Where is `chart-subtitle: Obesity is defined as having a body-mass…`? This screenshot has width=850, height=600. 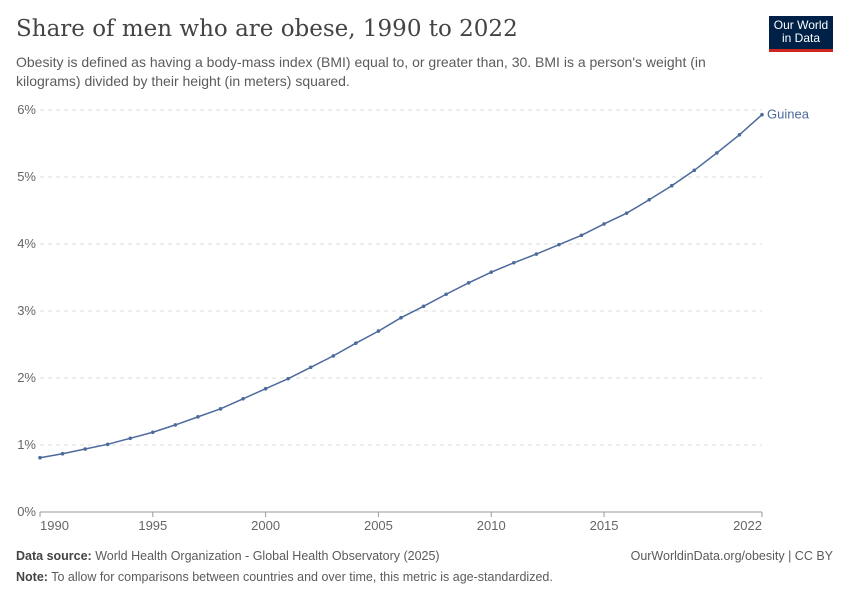 chart-subtitle: Obesity is defined as having a body-mass… is located at coordinates (361, 71).